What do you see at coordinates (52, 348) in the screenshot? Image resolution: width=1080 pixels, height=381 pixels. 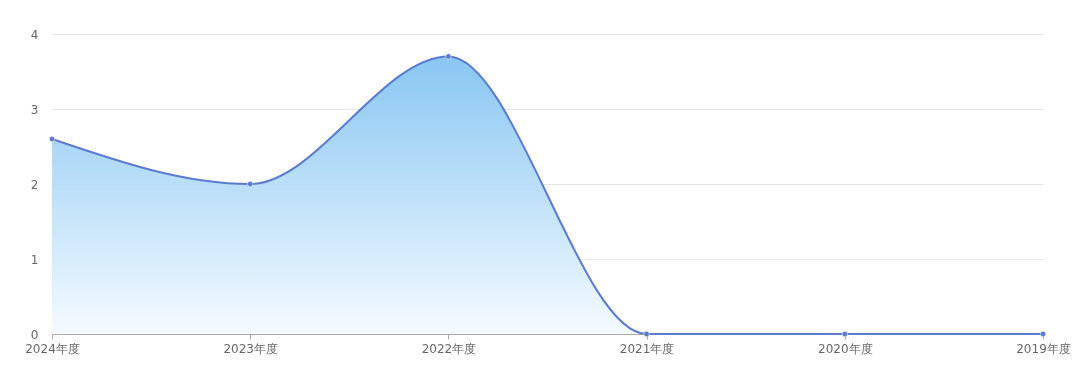 I see `x-tick-label: 2024年度` at bounding box center [52, 348].